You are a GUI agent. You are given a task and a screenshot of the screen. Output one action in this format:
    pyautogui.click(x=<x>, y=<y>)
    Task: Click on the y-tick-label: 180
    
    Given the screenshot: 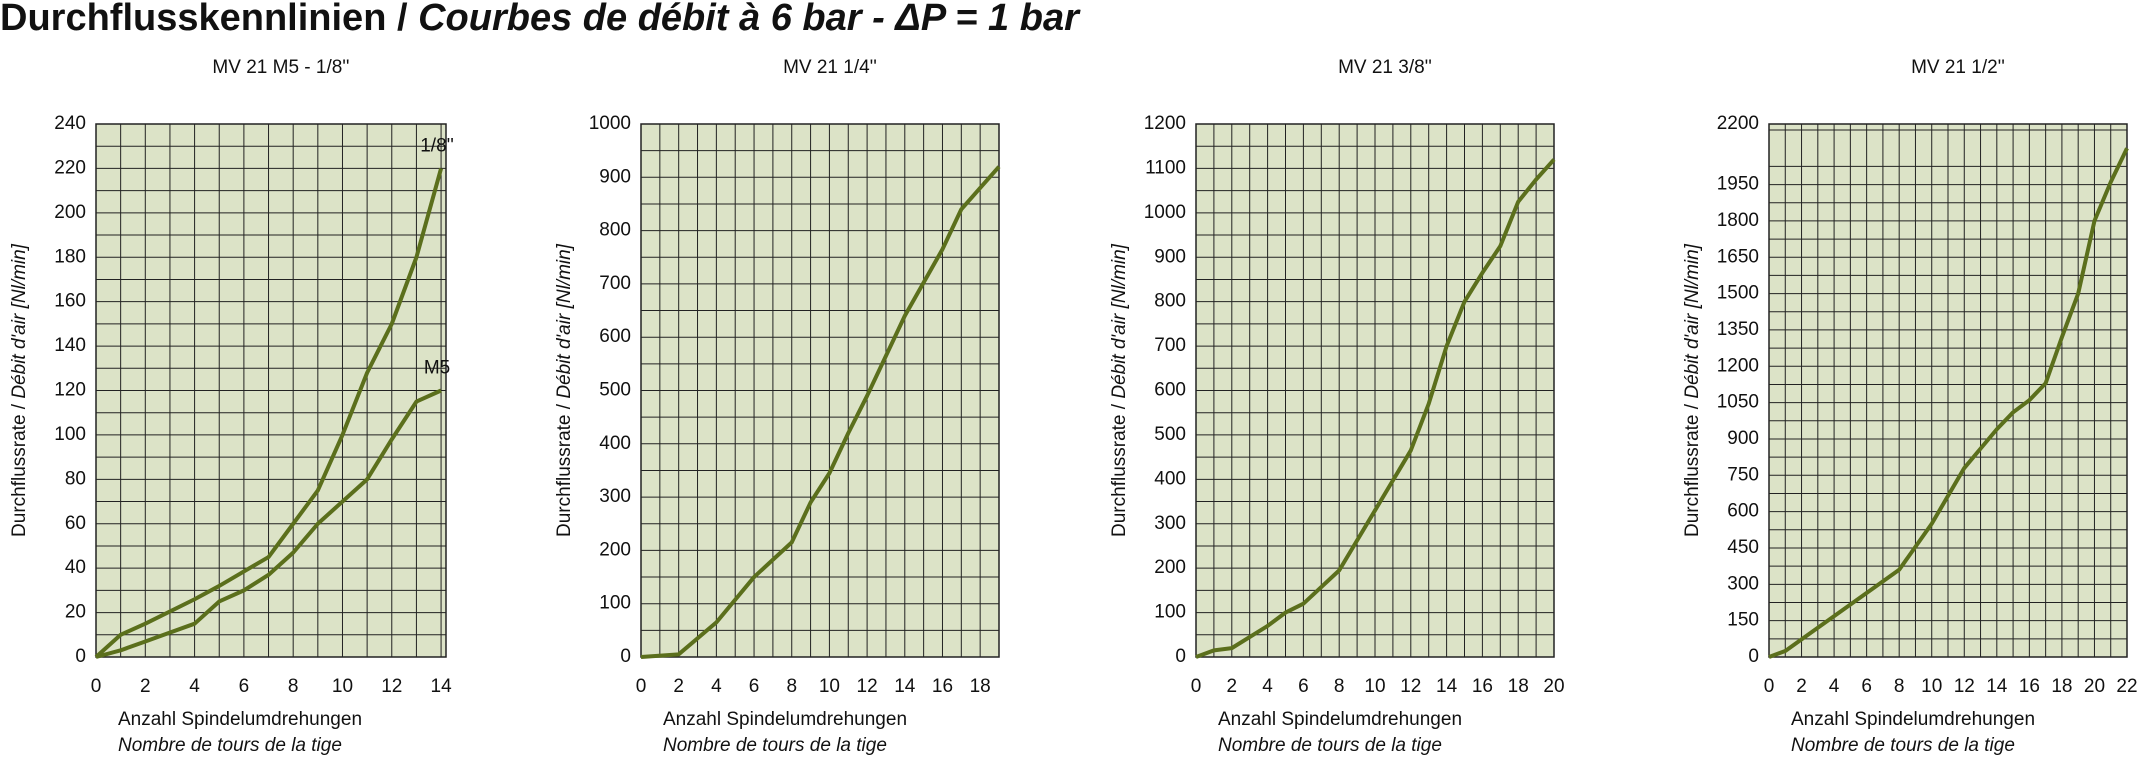 What is the action you would take?
    pyautogui.click(x=70, y=256)
    